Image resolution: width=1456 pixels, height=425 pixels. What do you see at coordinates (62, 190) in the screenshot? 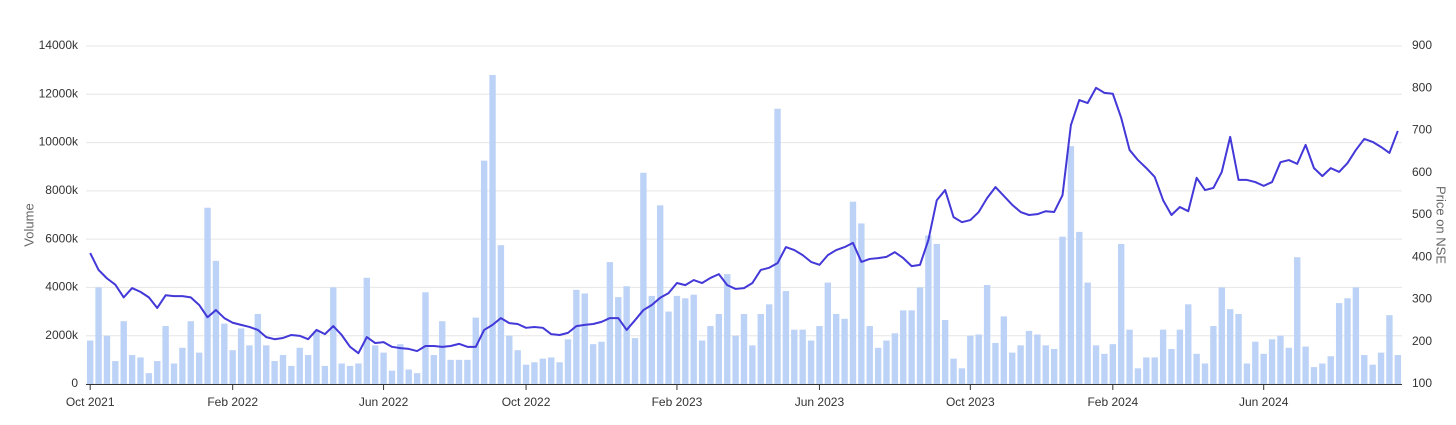
I see `y-tick-label: 8000k` at bounding box center [62, 190].